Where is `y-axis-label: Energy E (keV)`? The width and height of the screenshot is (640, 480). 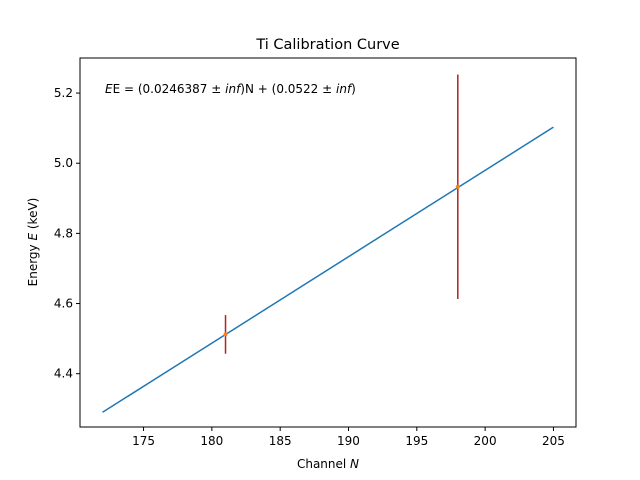
y-axis-label: Energy E (keV) is located at coordinates (33, 242).